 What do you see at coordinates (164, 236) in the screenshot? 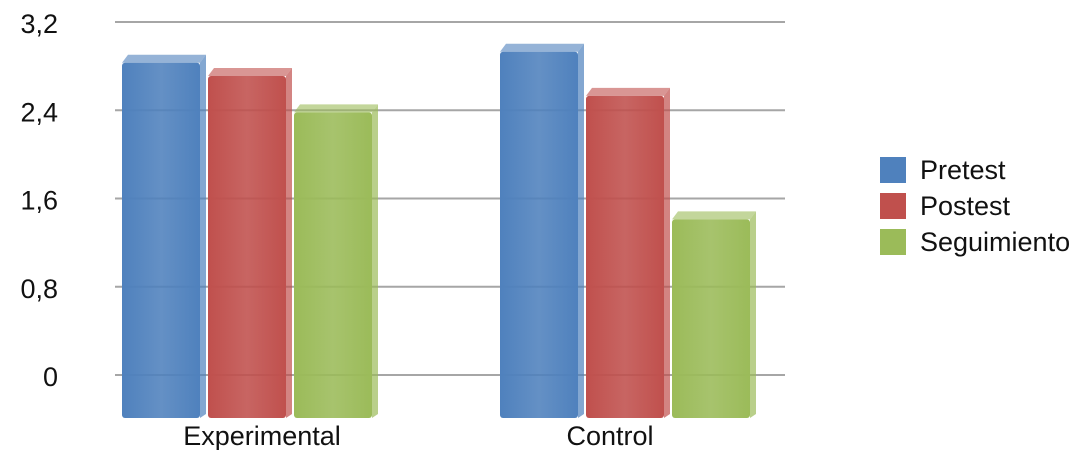
I see `bar-pretest-experimental` at bounding box center [164, 236].